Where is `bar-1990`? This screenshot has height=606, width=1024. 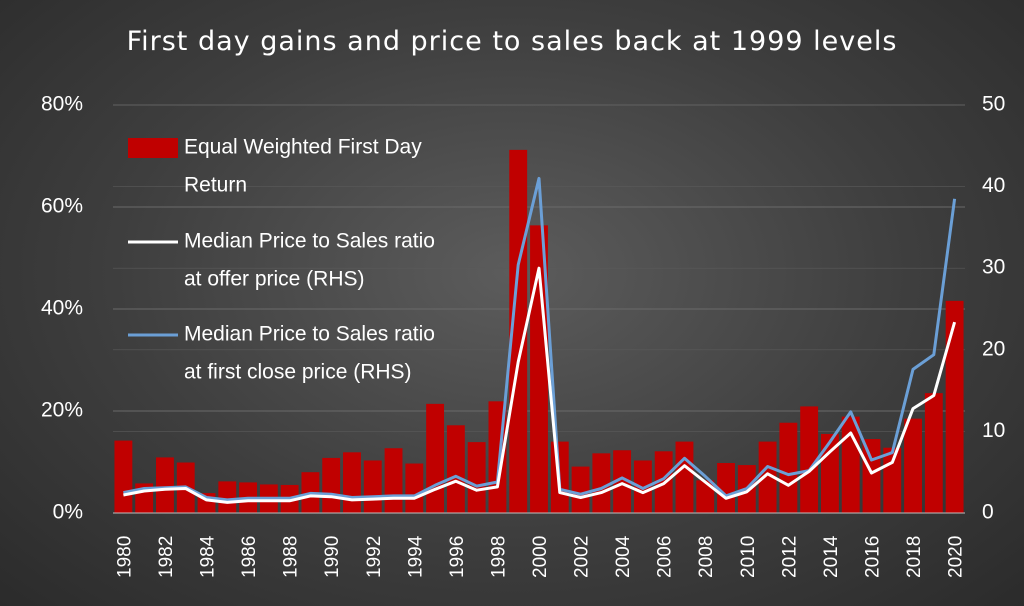 bar-1990 is located at coordinates (331, 485).